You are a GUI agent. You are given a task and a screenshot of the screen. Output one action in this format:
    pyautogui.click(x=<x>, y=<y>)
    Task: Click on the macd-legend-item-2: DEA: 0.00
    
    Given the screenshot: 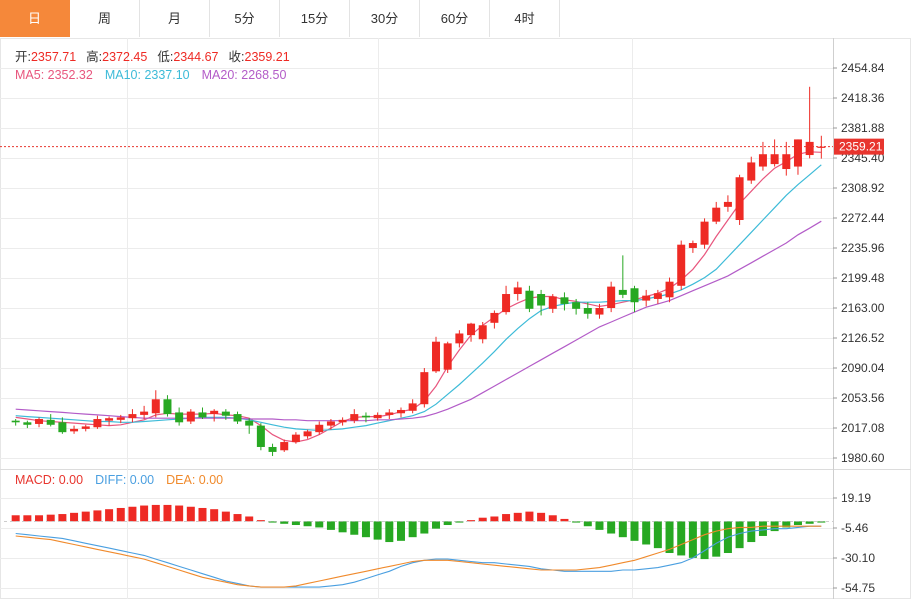 What is the action you would take?
    pyautogui.click(x=194, y=480)
    